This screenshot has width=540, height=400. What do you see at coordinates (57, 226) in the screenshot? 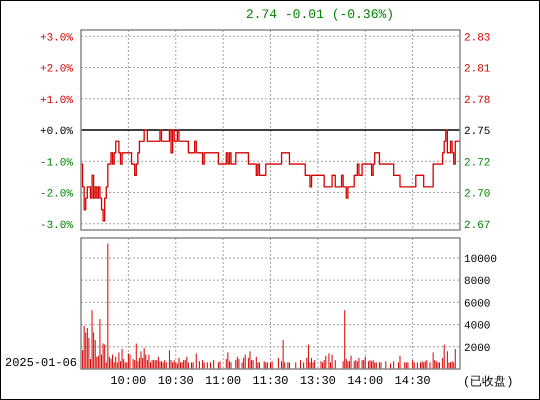
I see `y-tick-label: -3.0%` at bounding box center [57, 226].